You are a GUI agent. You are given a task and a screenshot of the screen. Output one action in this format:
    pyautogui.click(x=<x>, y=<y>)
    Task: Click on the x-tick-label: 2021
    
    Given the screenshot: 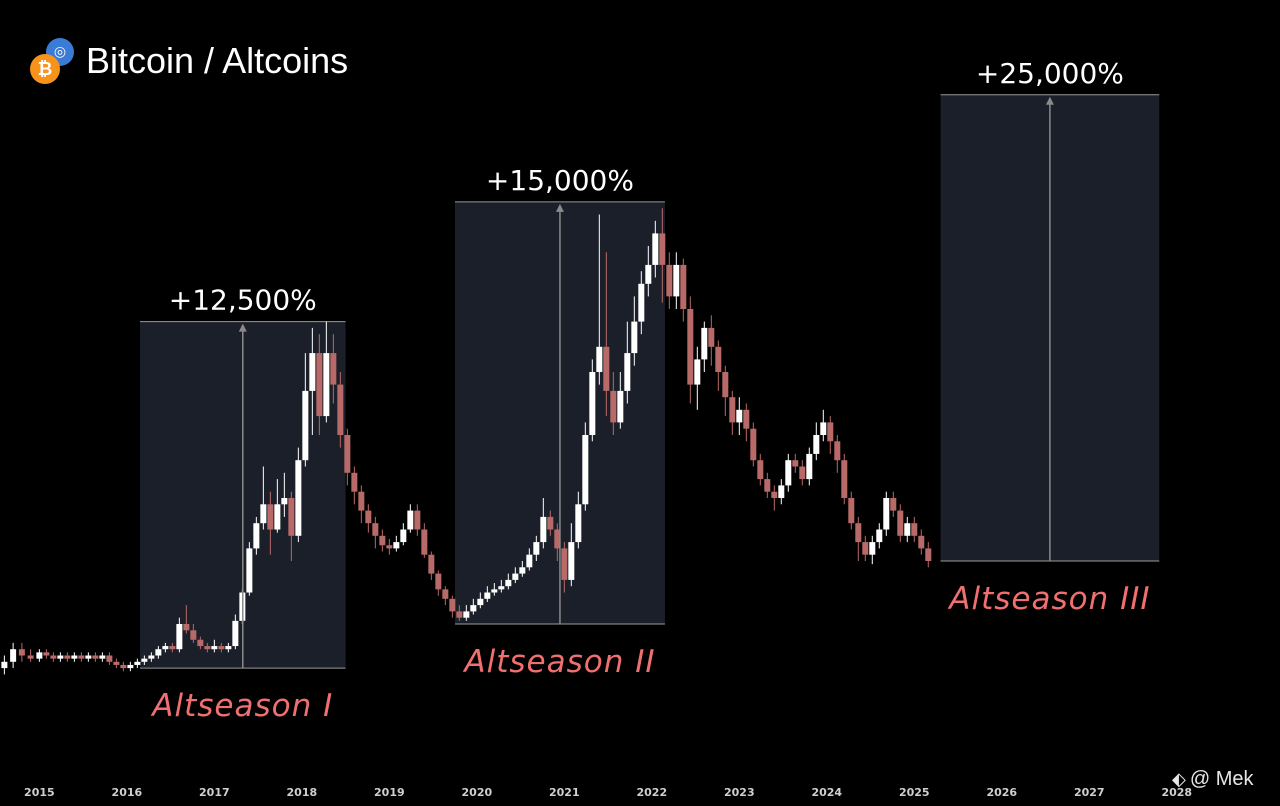 What is the action you would take?
    pyautogui.click(x=564, y=792)
    